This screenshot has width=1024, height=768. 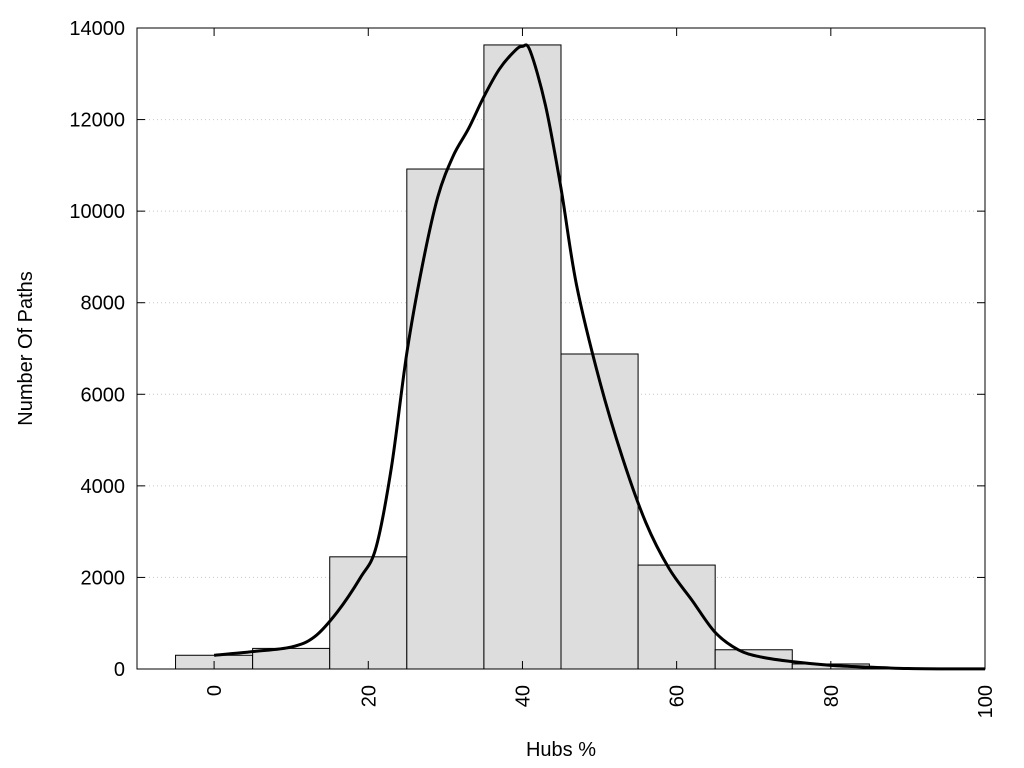 I want to click on y-tick-label: 6000, so click(x=103, y=395).